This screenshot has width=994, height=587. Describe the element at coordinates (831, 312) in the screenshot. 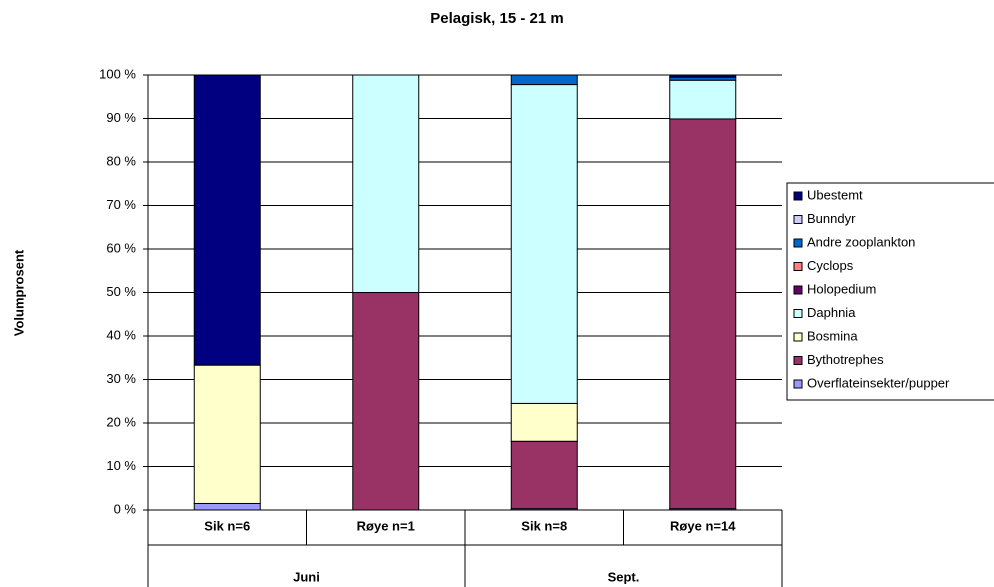

I see `legend-label: Daphnia` at that location.